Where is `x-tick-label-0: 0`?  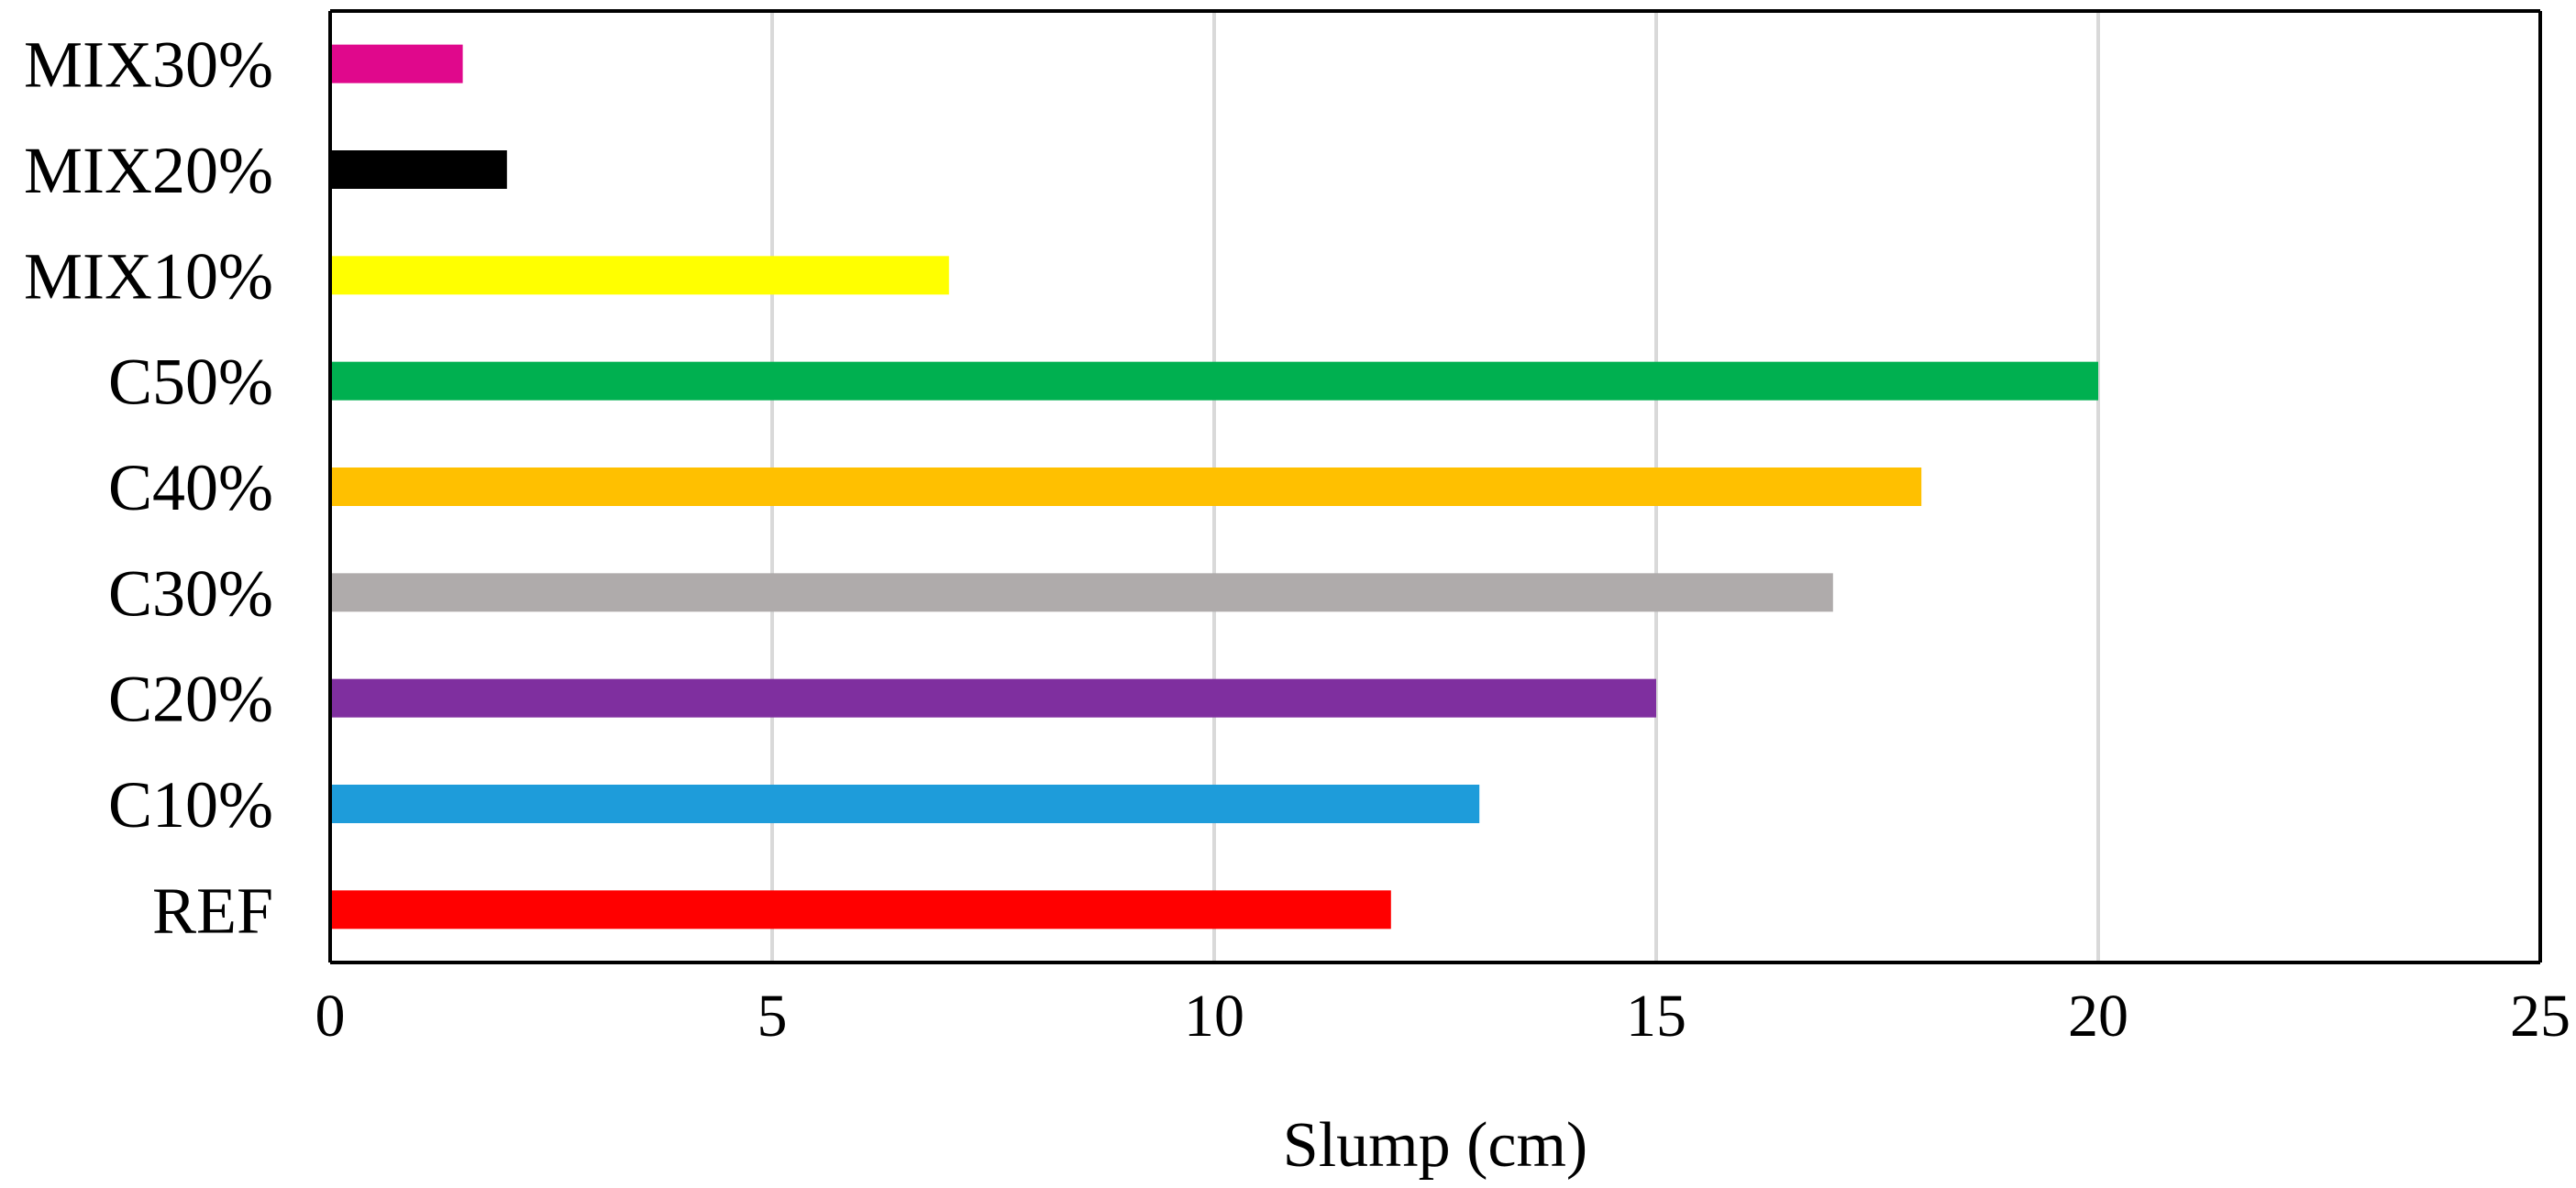
x-tick-label-0: 0 is located at coordinates (330, 1016).